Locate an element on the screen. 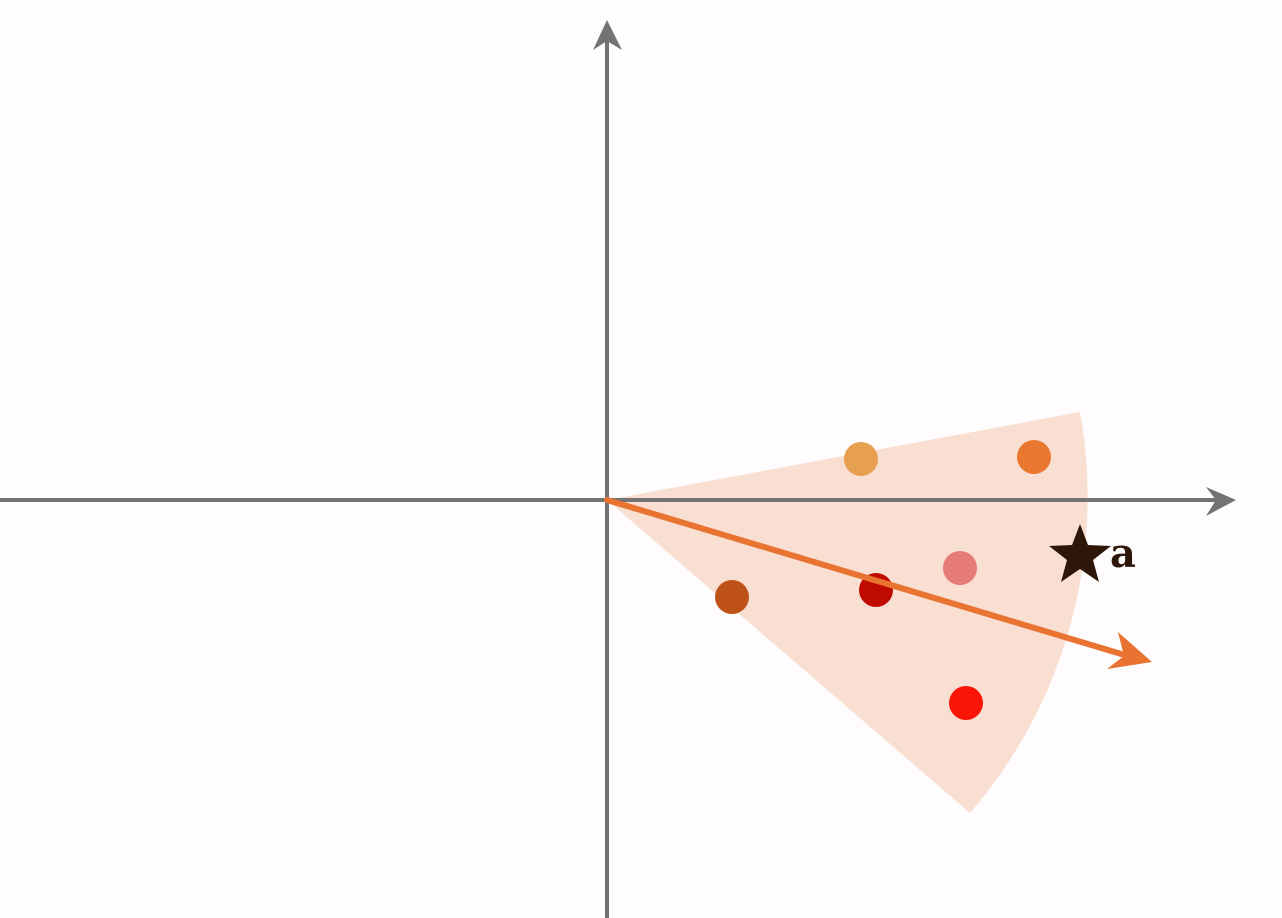 The height and width of the screenshot is (918, 1282). star-point-label: a is located at coordinates (1123, 553).